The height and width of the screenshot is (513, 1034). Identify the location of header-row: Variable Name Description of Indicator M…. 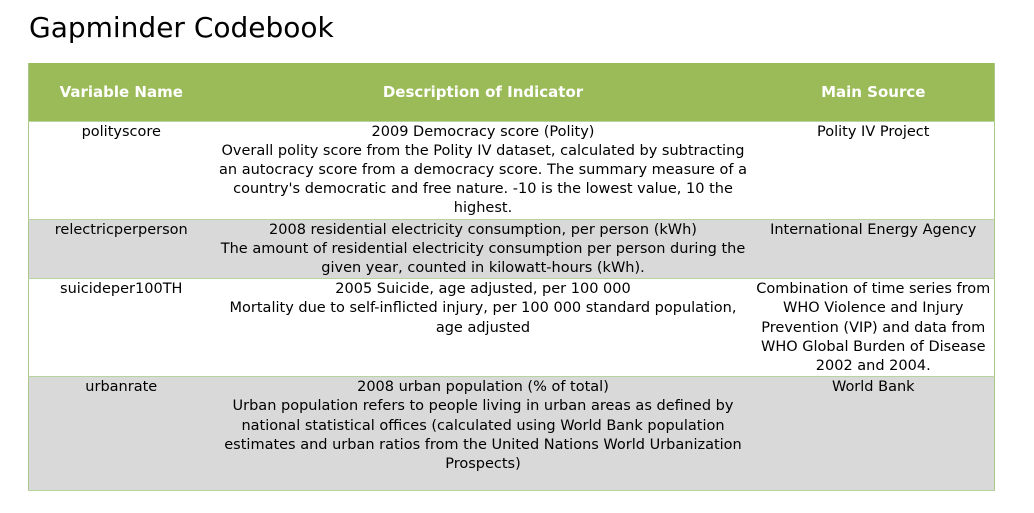
(511, 92).